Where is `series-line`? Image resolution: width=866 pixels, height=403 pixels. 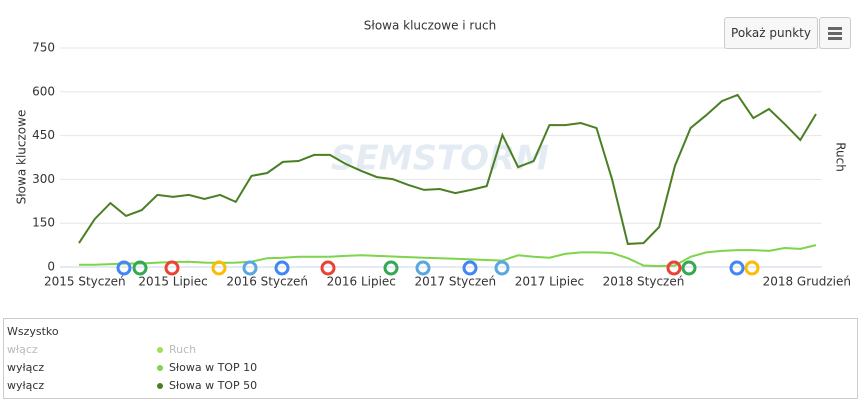 series-line is located at coordinates (448, 256).